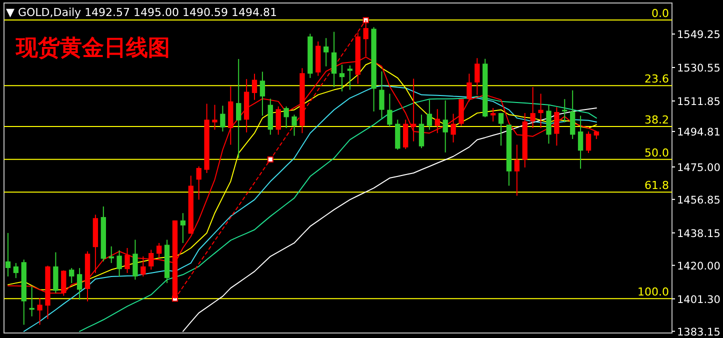 The height and width of the screenshot is (338, 723). What do you see at coordinates (698, 102) in the screenshot?
I see `y-tick-label: 1511.85` at bounding box center [698, 102].